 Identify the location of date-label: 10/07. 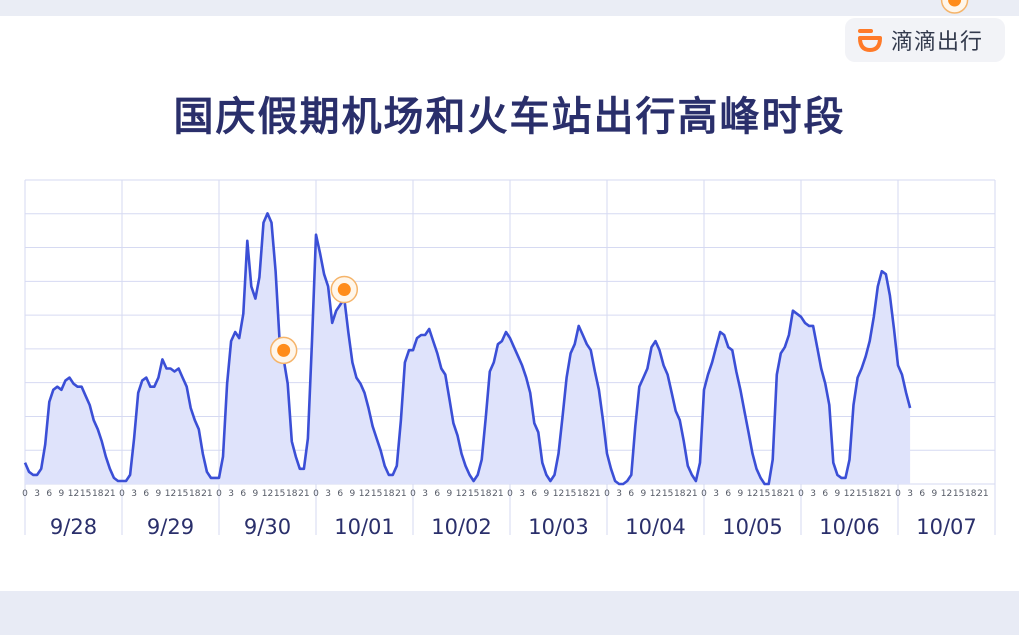
(946, 527).